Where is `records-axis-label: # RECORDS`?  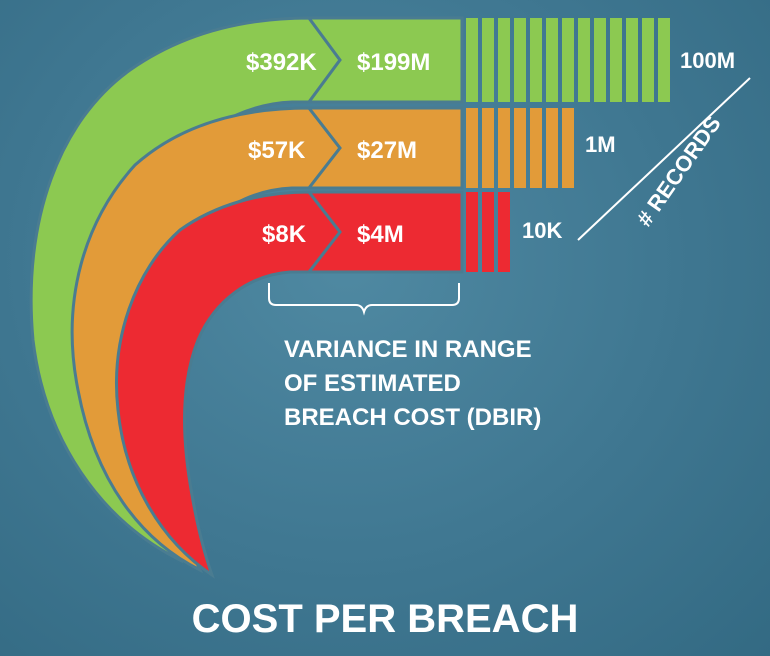
records-axis-label: # RECORDS is located at coordinates (679, 170).